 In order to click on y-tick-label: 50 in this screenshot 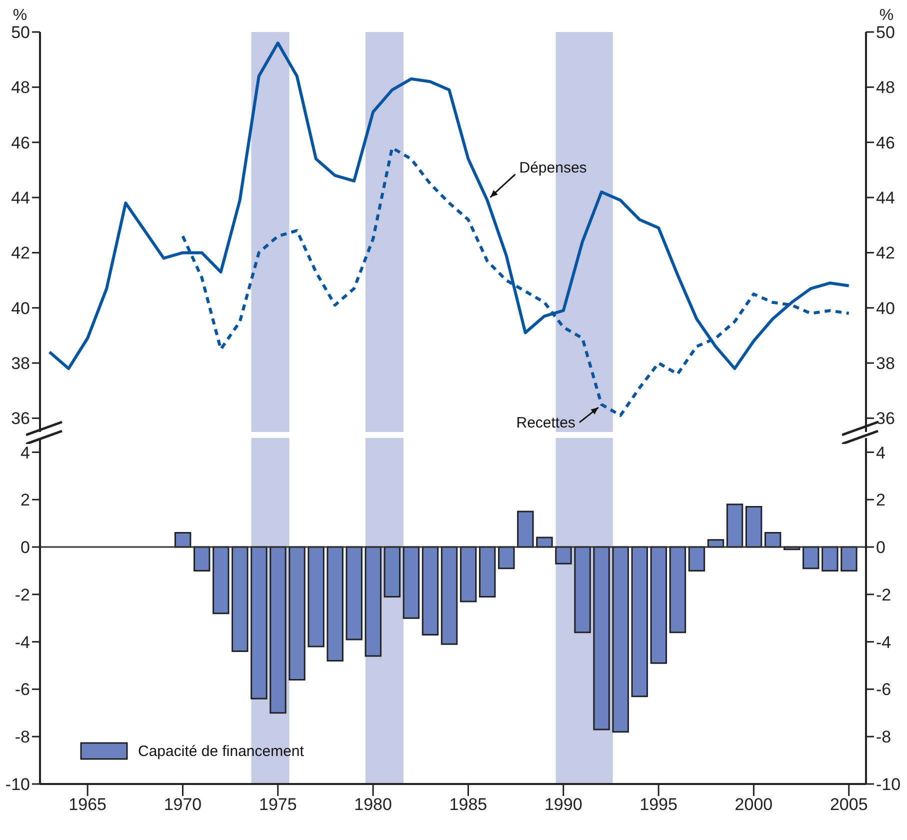, I will do `click(20, 32)`.